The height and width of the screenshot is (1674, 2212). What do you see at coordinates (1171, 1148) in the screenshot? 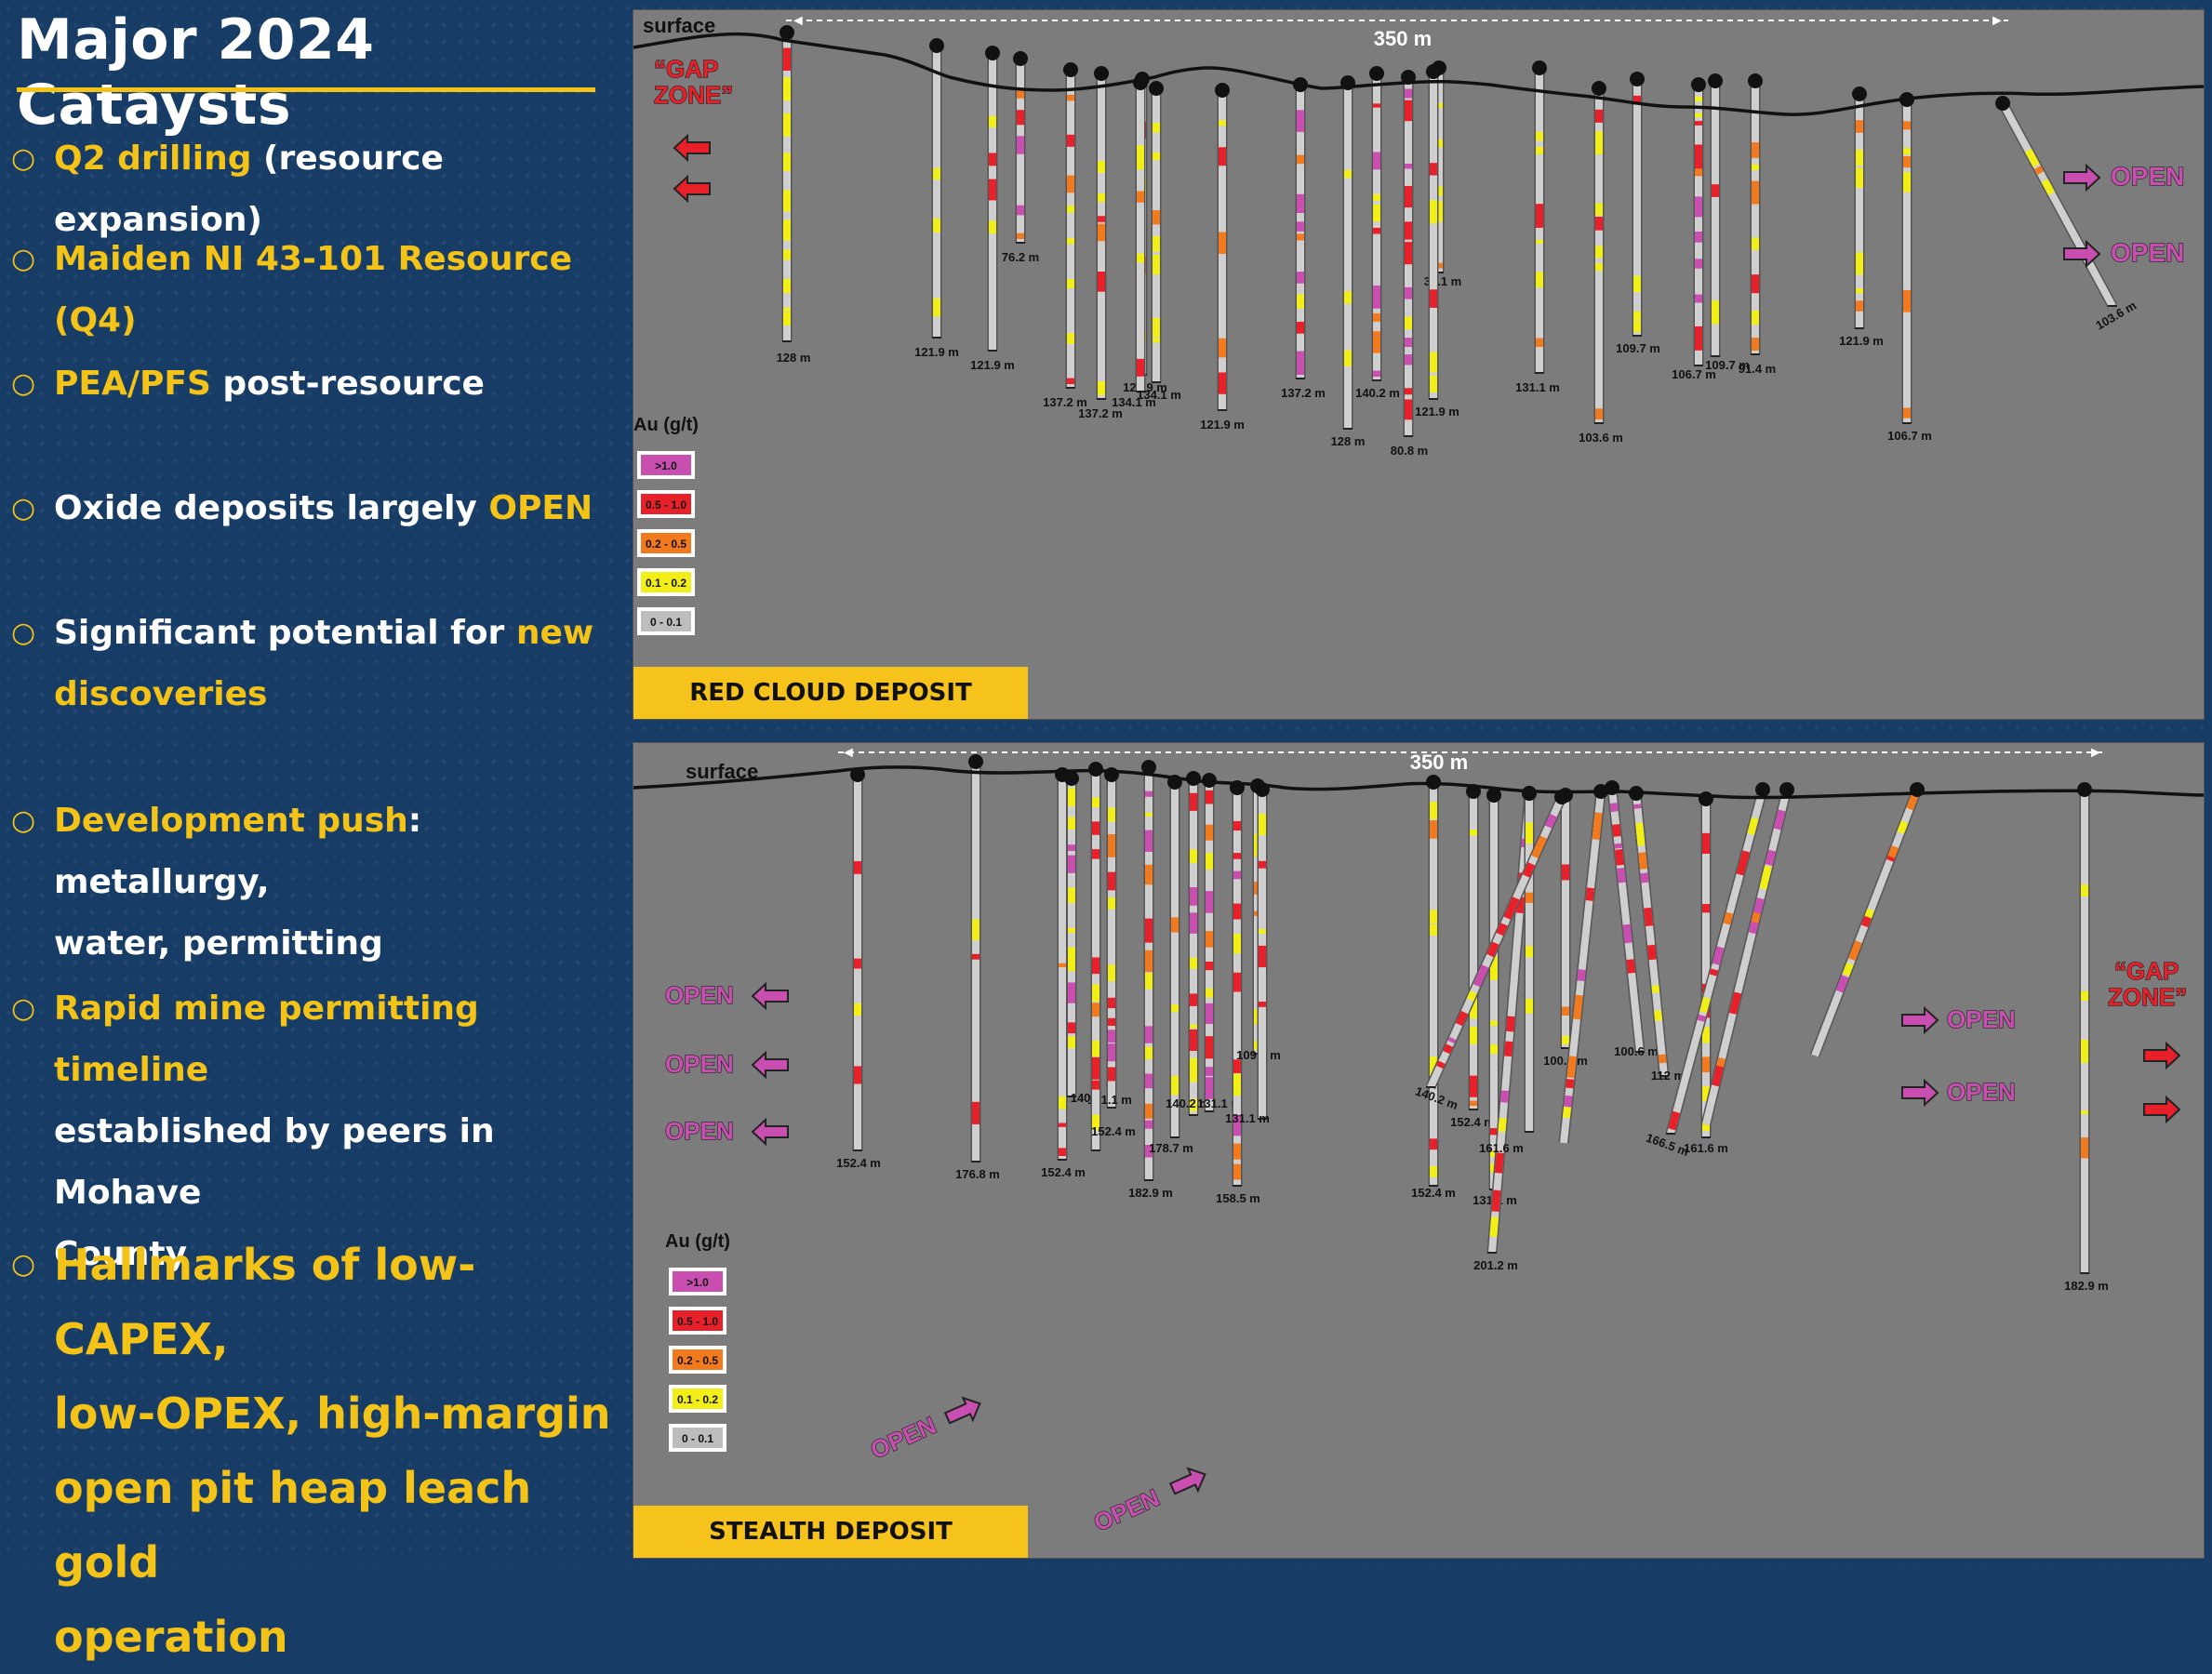
I see `hole-depth-label: 178.7 m` at bounding box center [1171, 1148].